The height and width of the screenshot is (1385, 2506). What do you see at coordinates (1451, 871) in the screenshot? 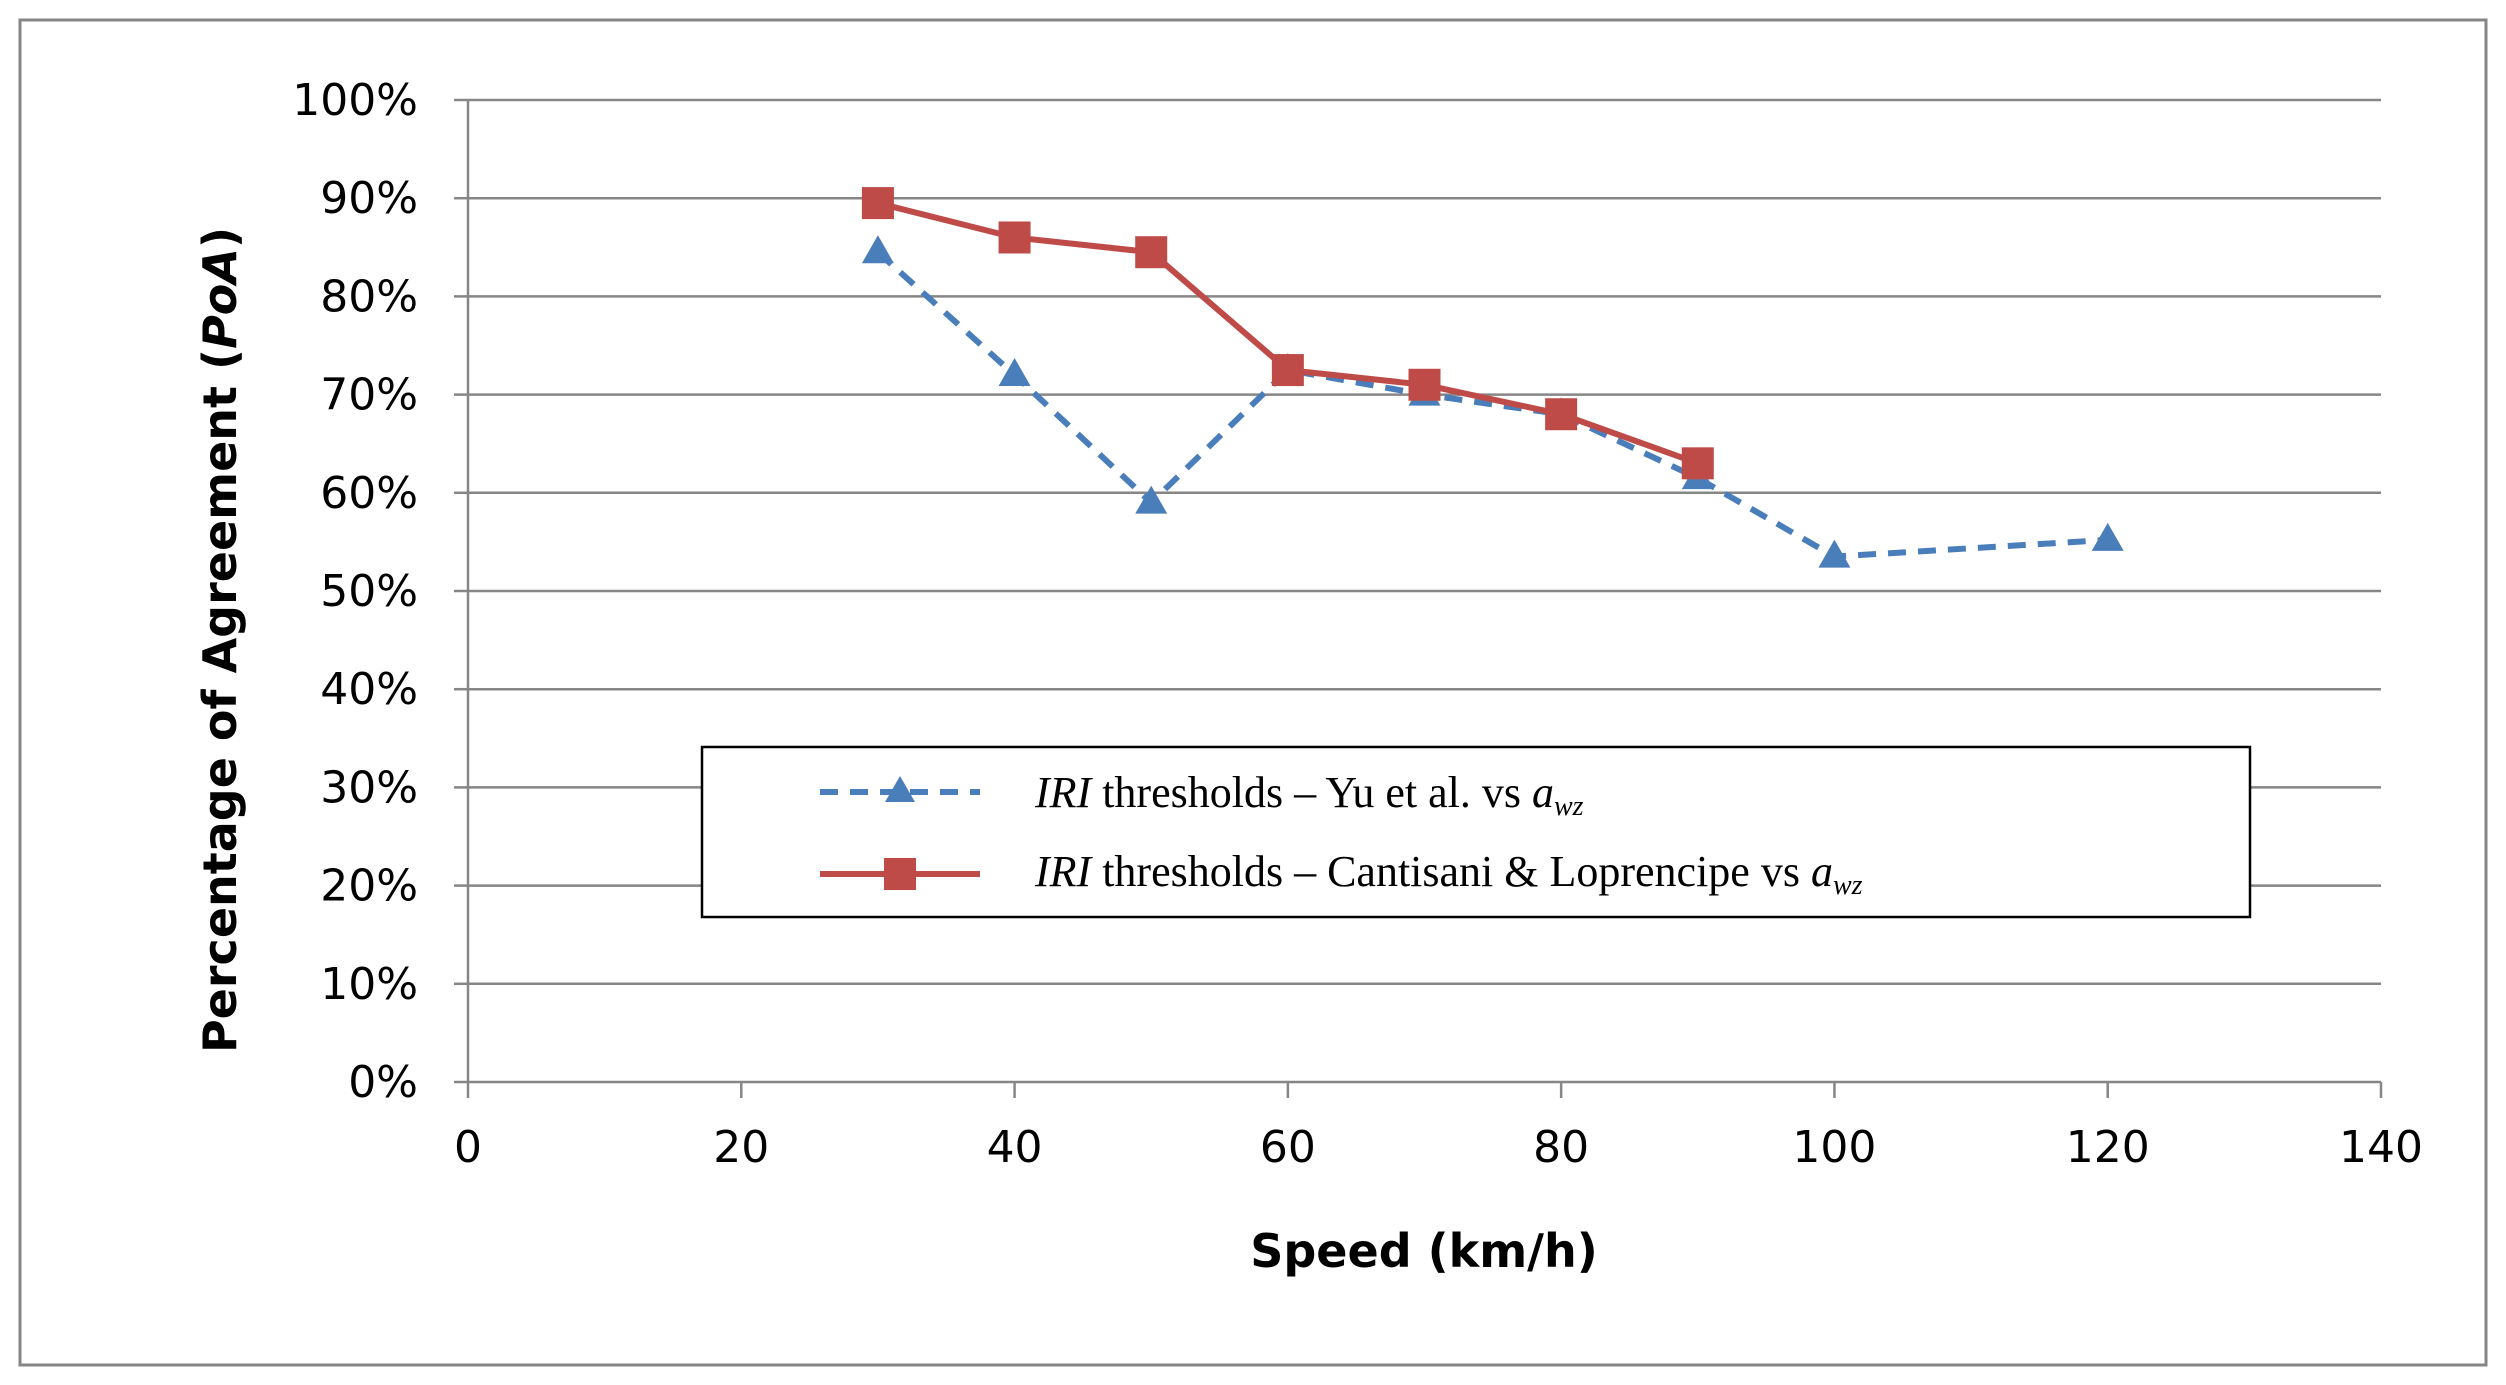
I see `legend-label-cantisani-text: thresholds – Cantisani & Loprencipe vs` at bounding box center [1451, 871].